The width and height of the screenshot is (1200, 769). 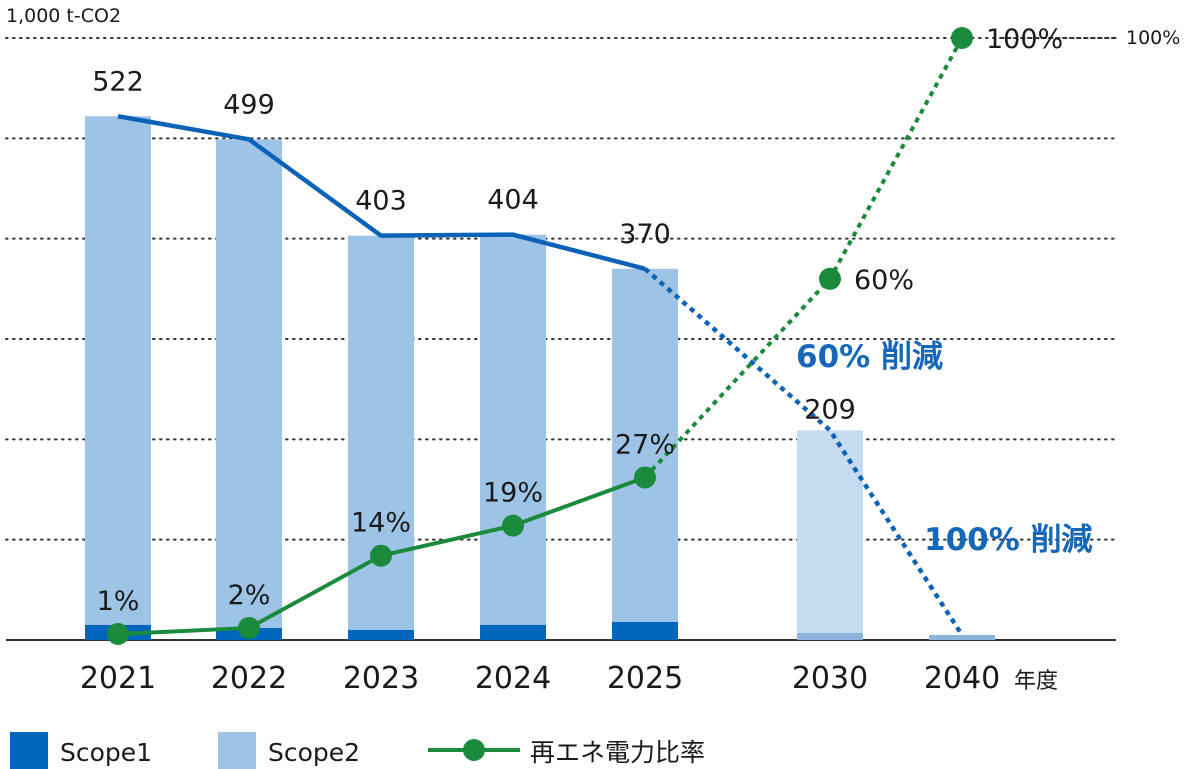 What do you see at coordinates (381, 432) in the screenshot?
I see `bar-scope2-2023` at bounding box center [381, 432].